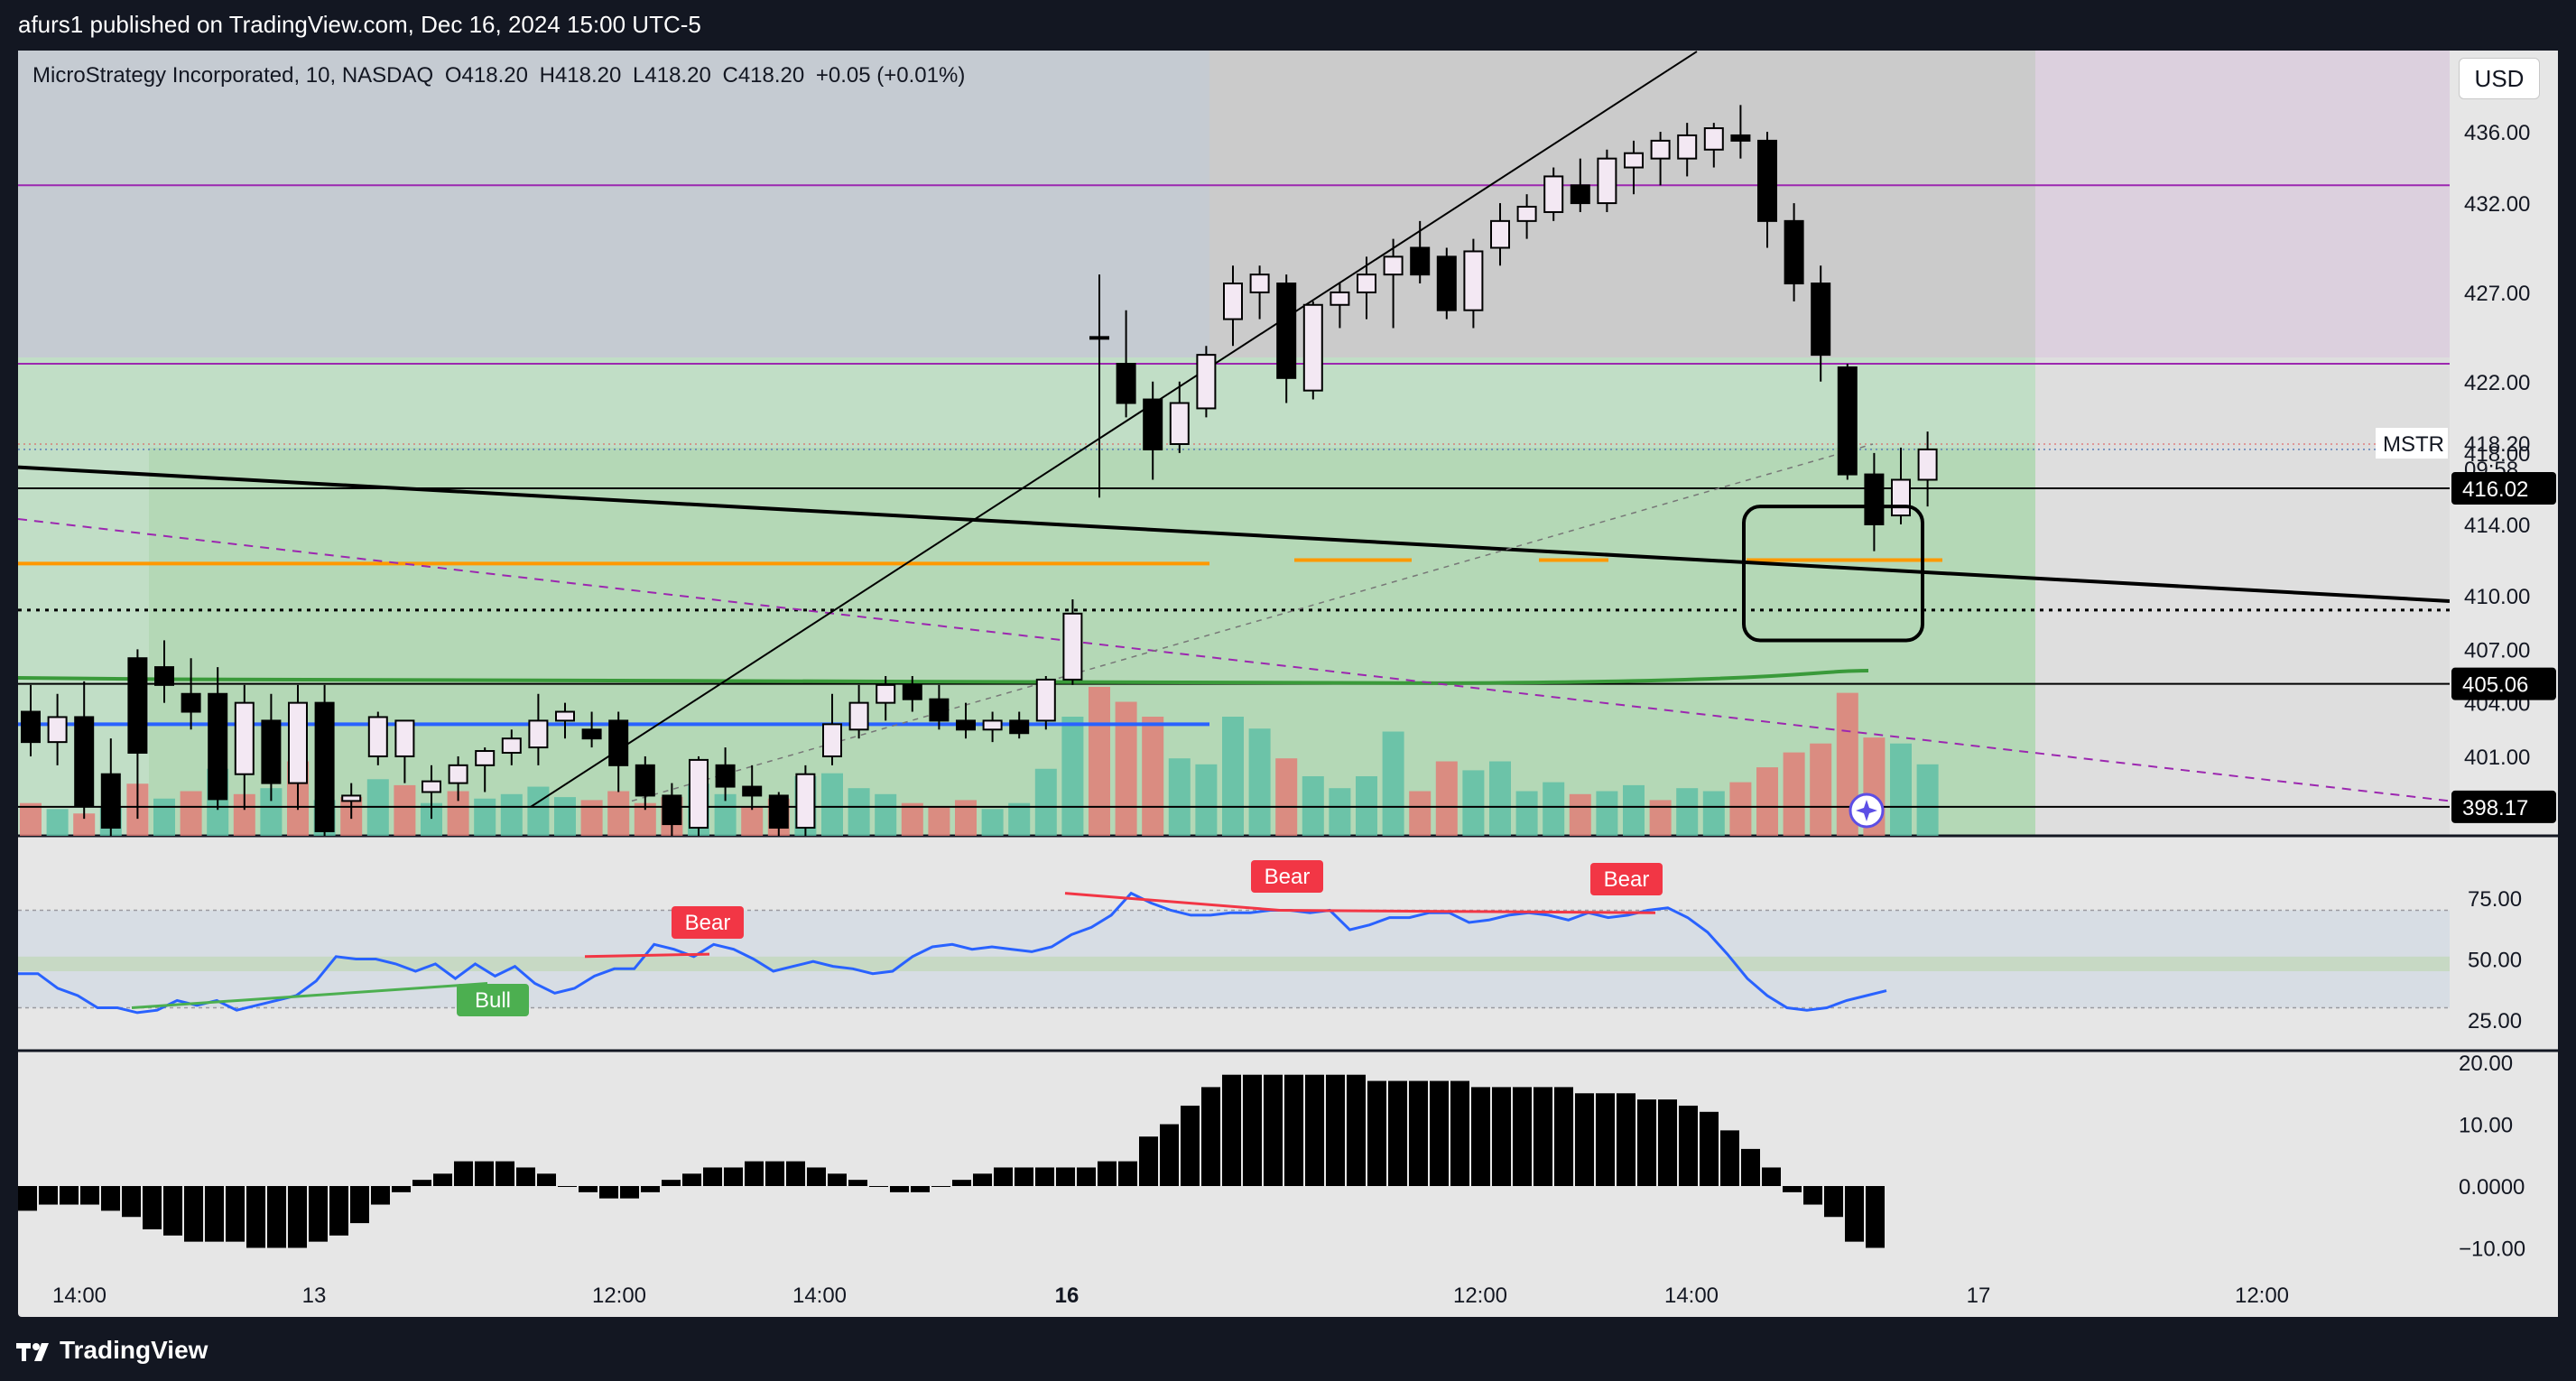 Image resolution: width=2576 pixels, height=1381 pixels. Describe the element at coordinates (1252, 622) in the screenshot. I see `projection-dashed-line` at that location.